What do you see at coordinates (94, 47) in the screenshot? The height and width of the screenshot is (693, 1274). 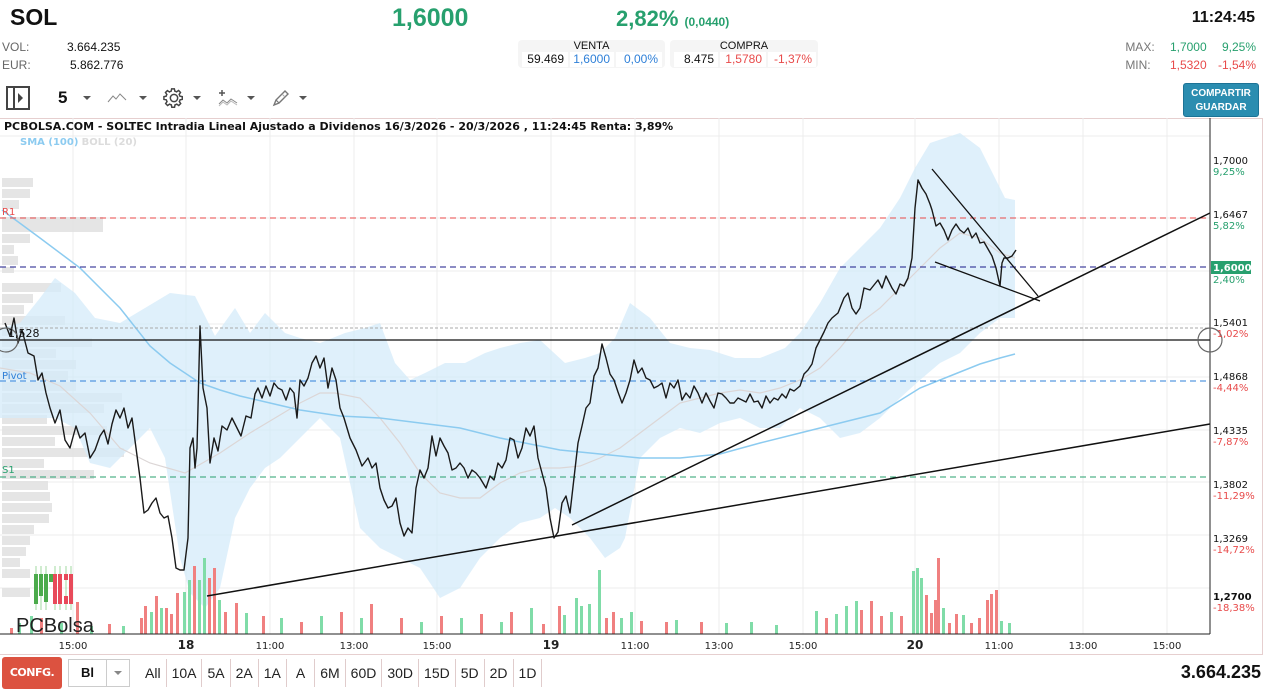 I see `vol-value: 3.664.235` at bounding box center [94, 47].